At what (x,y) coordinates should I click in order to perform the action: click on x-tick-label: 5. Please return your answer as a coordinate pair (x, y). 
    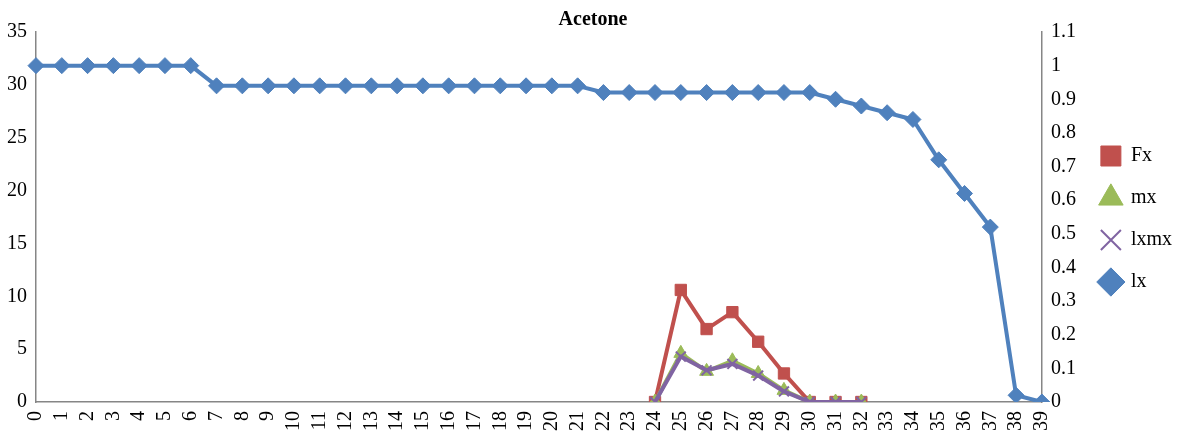
    Looking at the image, I should click on (163, 416).